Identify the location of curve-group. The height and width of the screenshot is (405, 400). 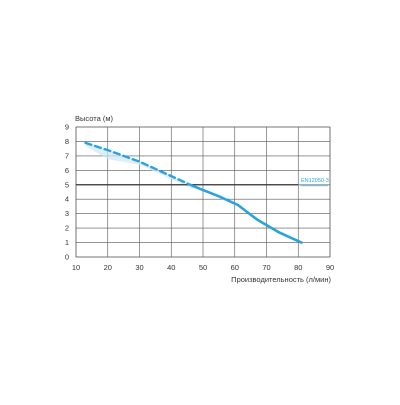
(193, 192).